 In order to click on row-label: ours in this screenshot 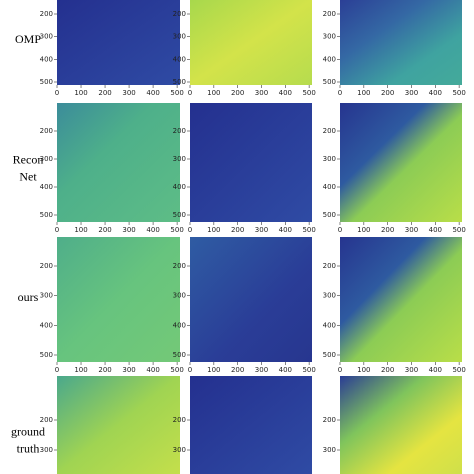, I will do `click(28, 297)`.